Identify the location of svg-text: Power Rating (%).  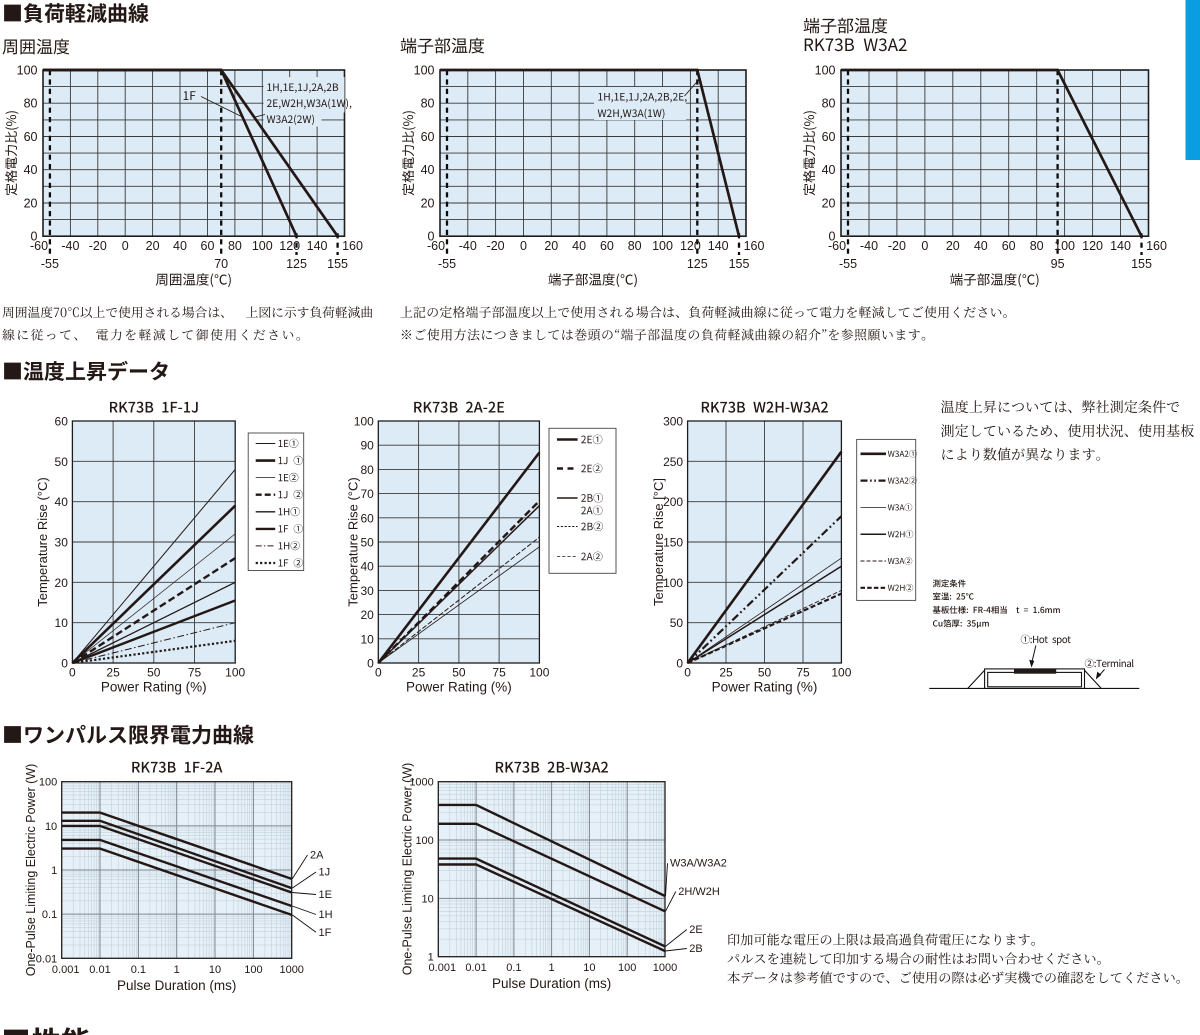
(459, 687).